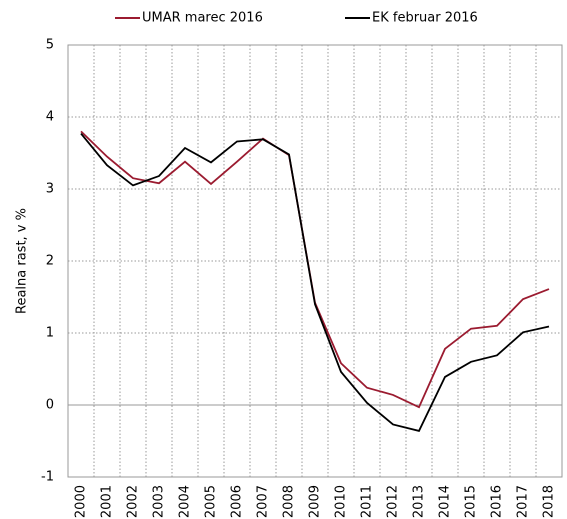 The height and width of the screenshot is (519, 567). What do you see at coordinates (263, 501) in the screenshot?
I see `x-tick-label: 2007` at bounding box center [263, 501].